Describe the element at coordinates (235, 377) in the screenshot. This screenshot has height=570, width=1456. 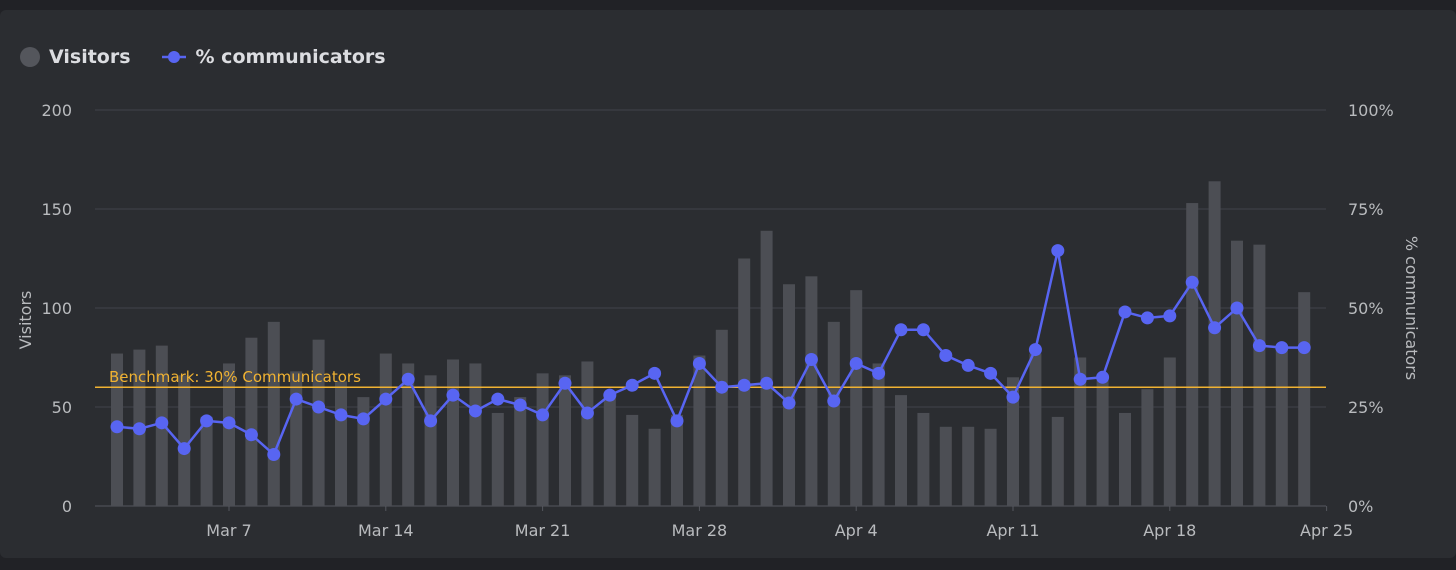
I see `benchmark-label: Benchmark: 30% Communicators` at that location.